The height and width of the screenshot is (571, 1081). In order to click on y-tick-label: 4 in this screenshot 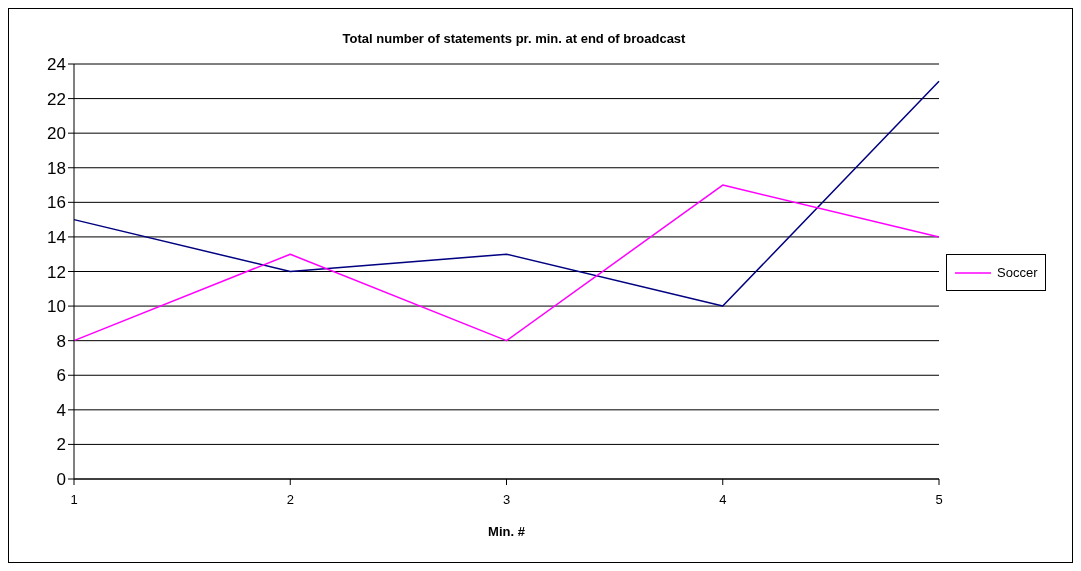, I will do `click(61, 410)`.